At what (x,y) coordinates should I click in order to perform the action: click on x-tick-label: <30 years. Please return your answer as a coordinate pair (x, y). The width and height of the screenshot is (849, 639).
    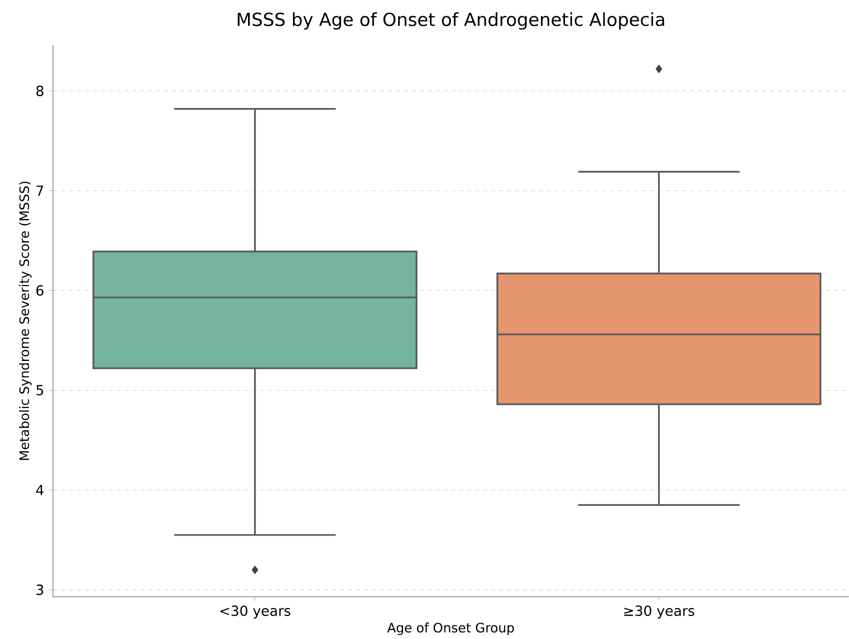
    Looking at the image, I should click on (255, 611).